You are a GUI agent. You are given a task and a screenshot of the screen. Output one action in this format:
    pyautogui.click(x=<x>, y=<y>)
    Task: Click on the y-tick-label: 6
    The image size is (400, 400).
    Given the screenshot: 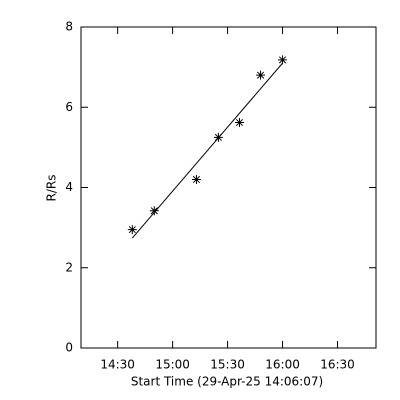 What is the action you would take?
    pyautogui.click(x=69, y=107)
    